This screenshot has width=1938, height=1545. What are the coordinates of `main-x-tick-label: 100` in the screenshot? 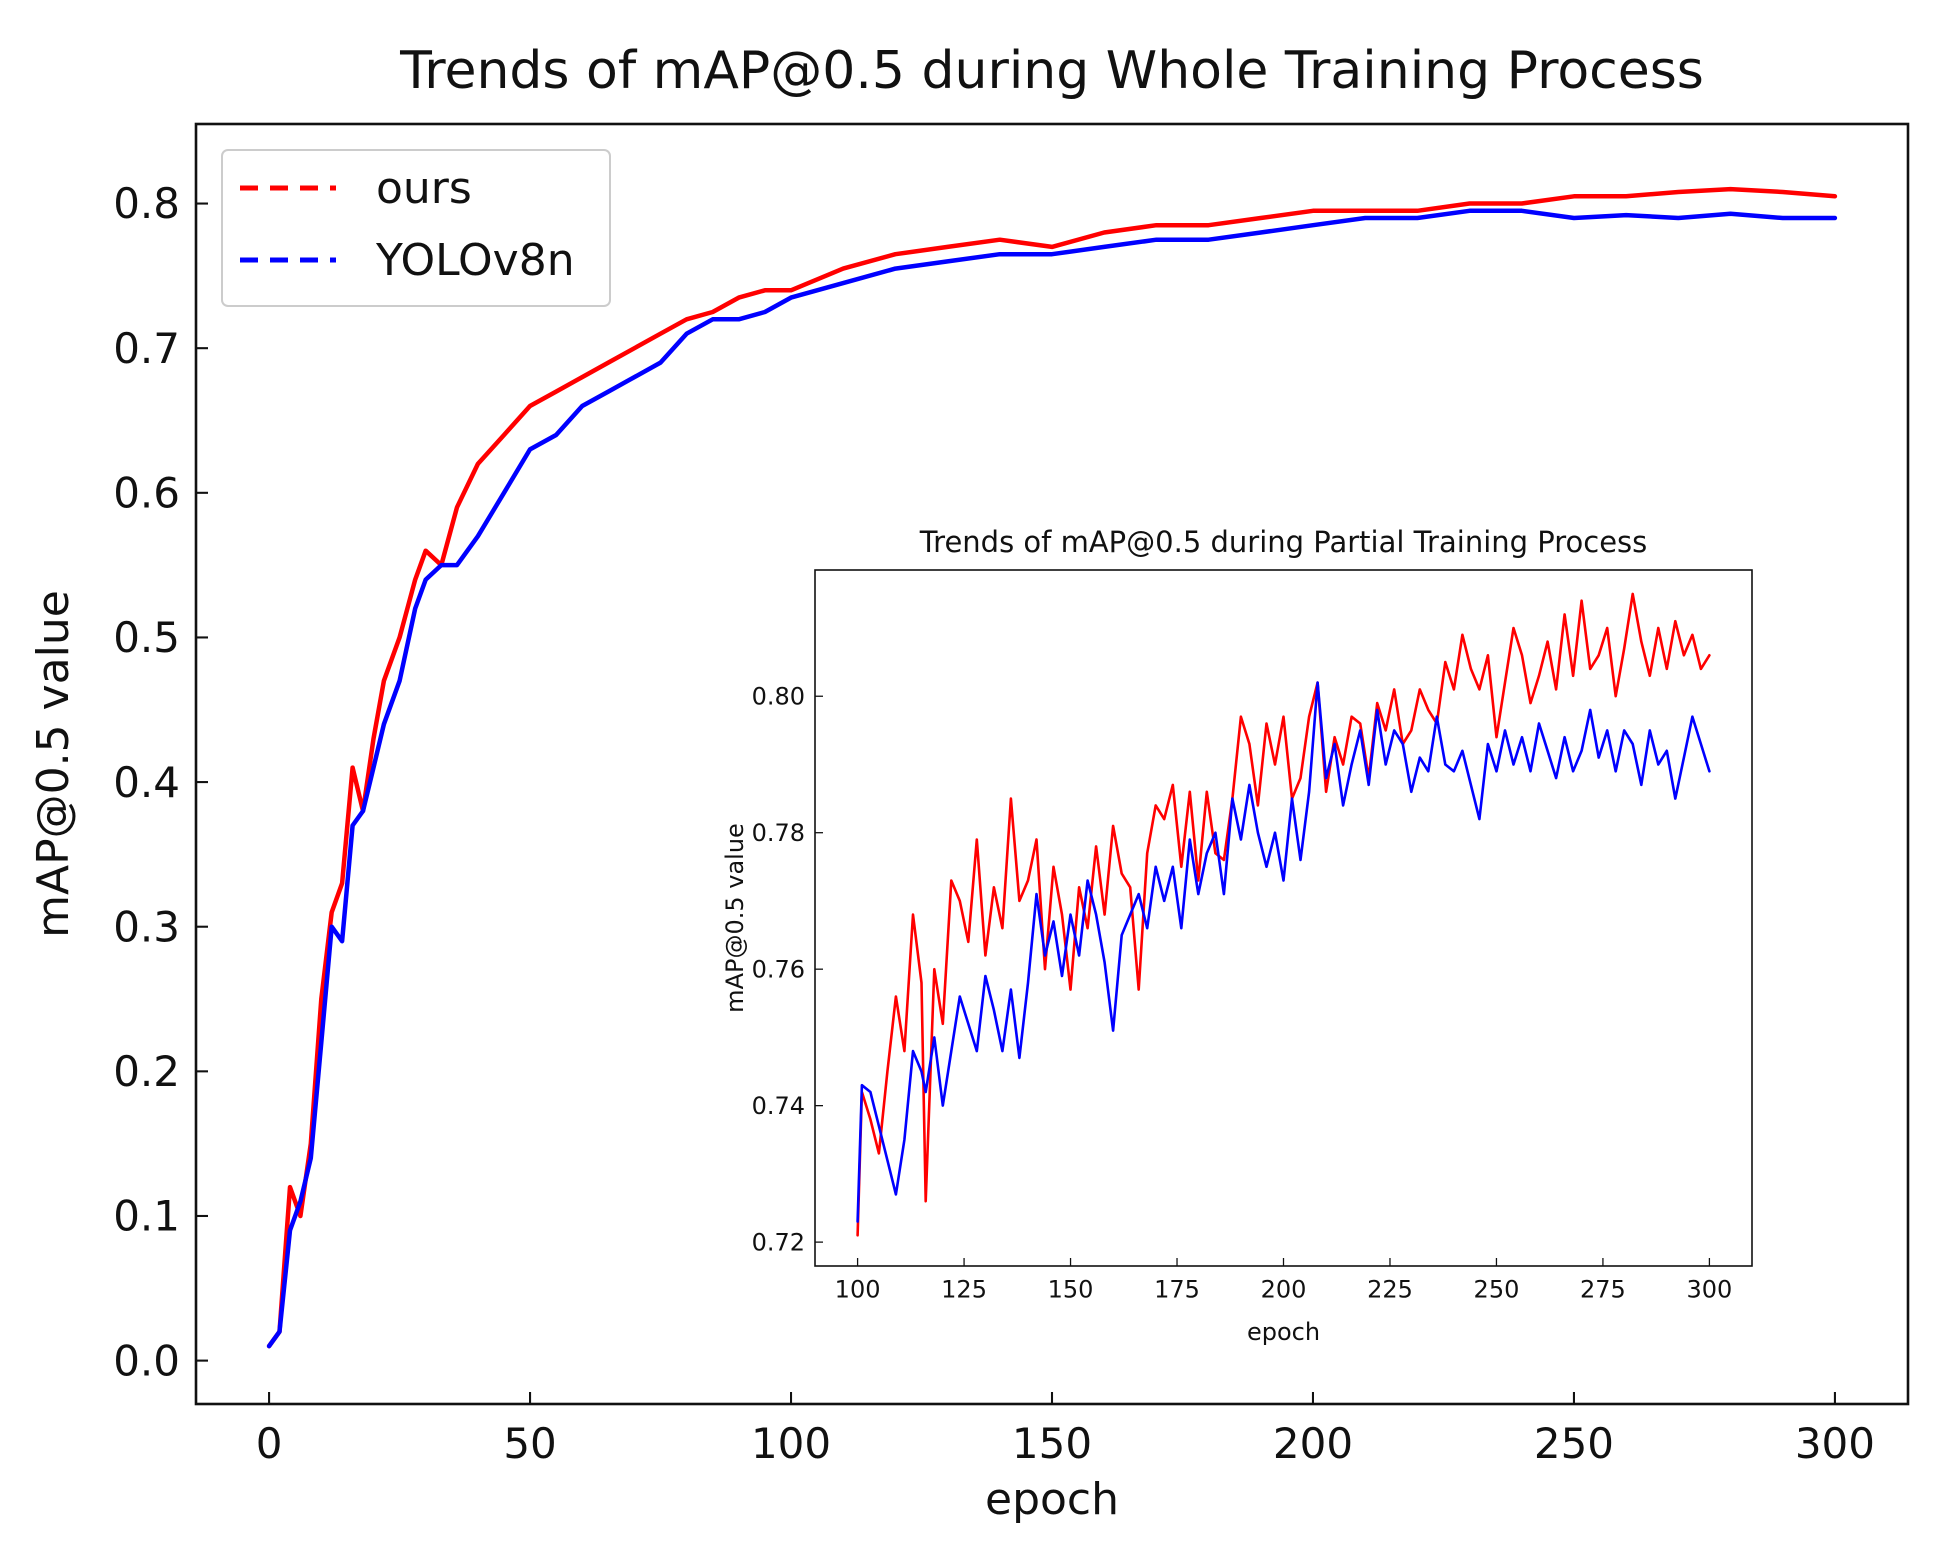 It's located at (791, 1443).